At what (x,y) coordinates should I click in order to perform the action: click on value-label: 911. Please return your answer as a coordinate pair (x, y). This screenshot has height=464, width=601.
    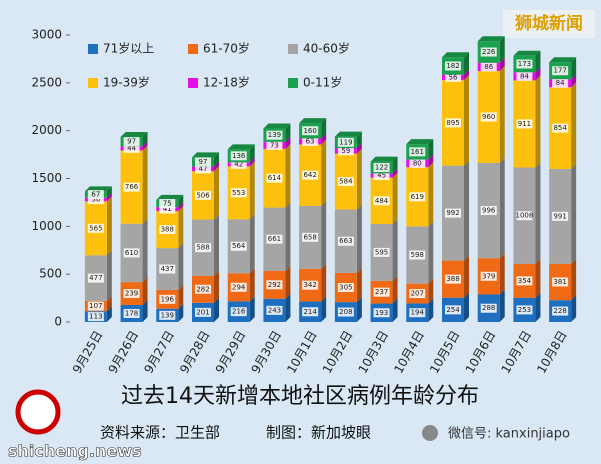
    Looking at the image, I should click on (524, 124).